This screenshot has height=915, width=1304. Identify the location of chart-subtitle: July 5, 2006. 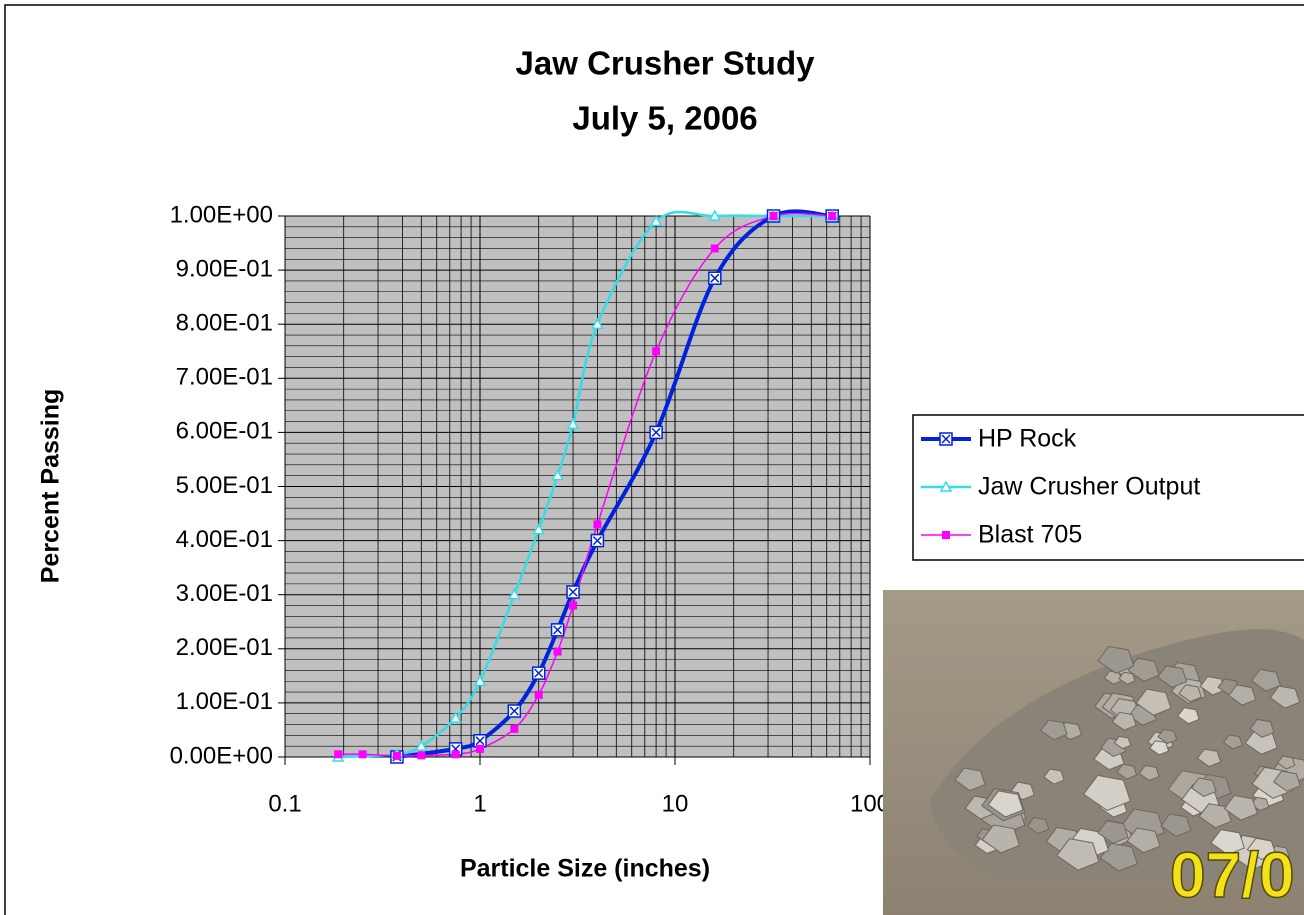
(664, 118).